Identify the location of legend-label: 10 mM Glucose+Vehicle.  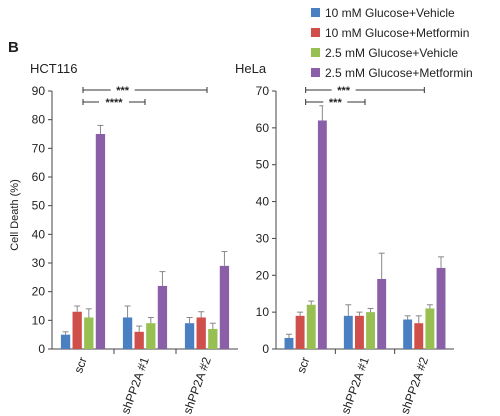
(390, 13).